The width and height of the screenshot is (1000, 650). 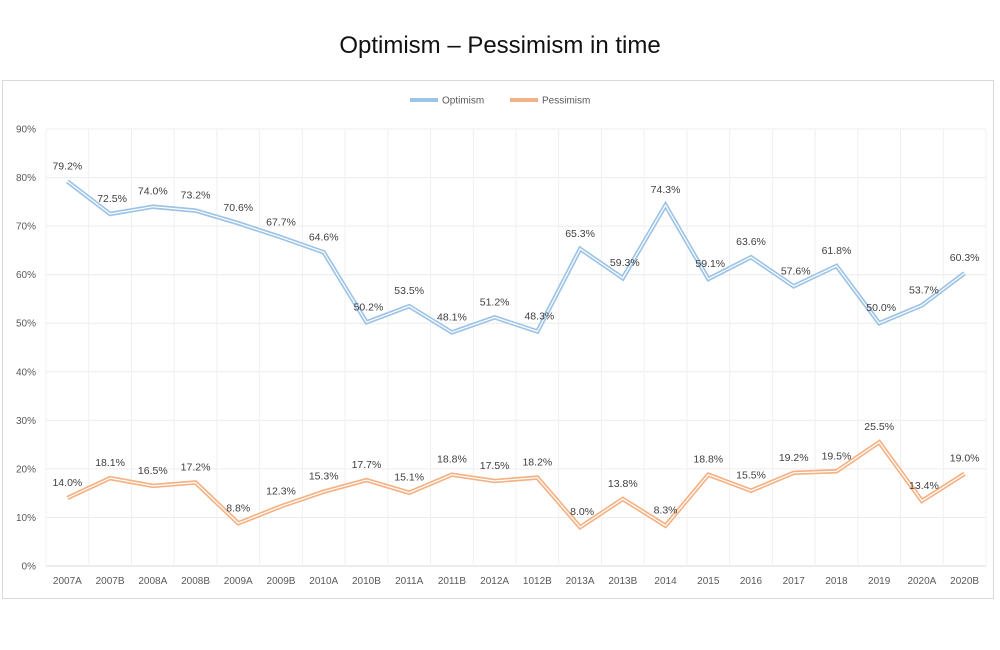 I want to click on x-tick-label: 2013A, so click(x=580, y=581).